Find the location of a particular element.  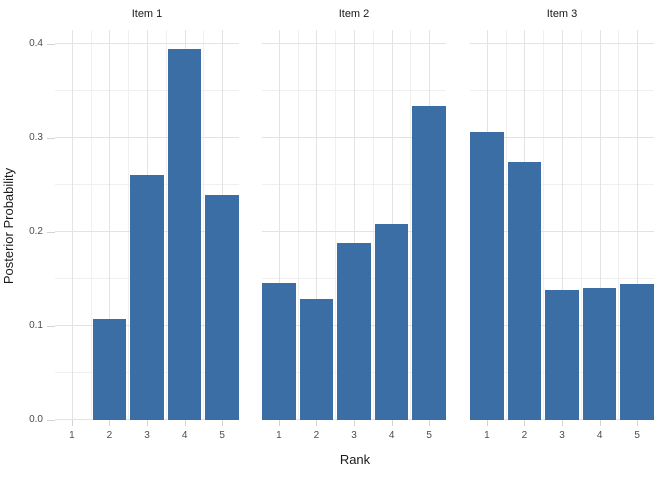

facet-title: Item 2 is located at coordinates (354, 14).